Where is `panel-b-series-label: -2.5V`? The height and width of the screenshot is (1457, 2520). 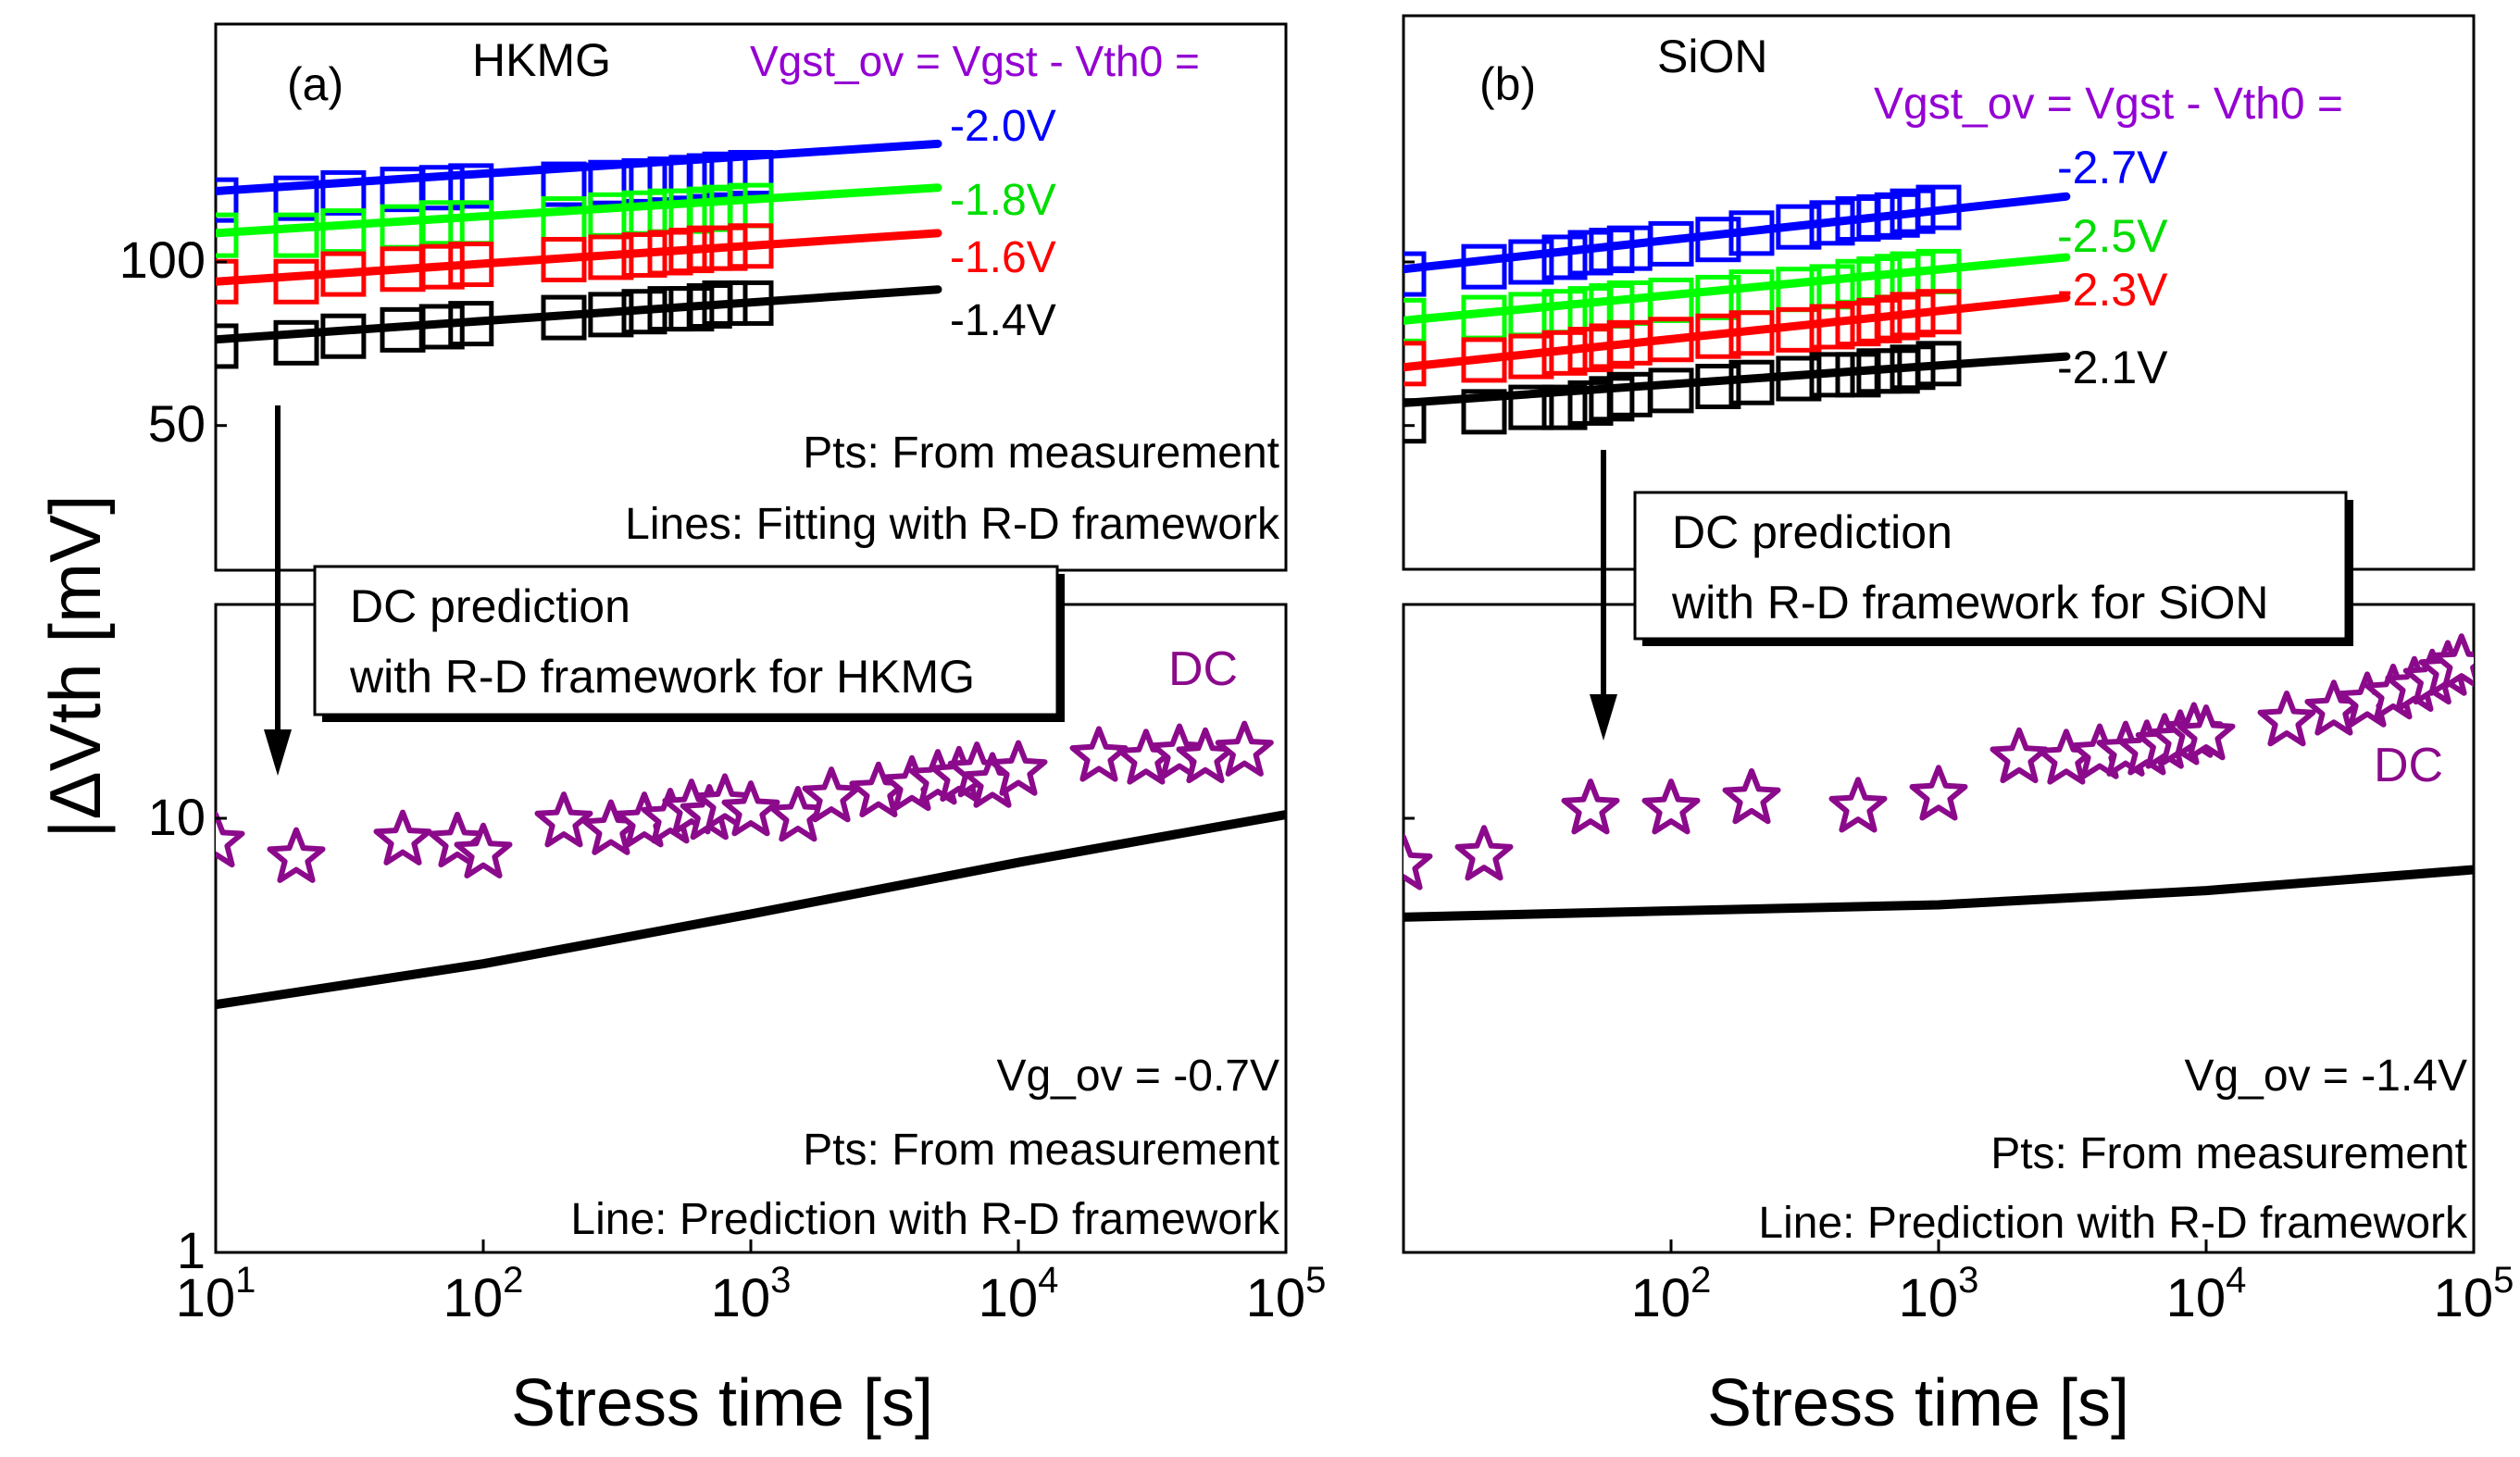
panel-b-series-label: -2.5V is located at coordinates (2112, 236).